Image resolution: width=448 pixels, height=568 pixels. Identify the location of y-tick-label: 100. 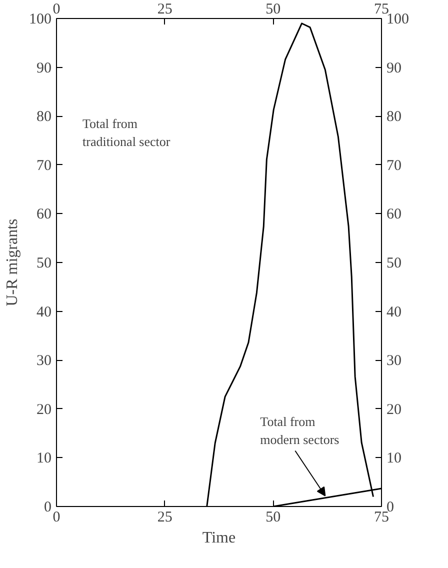
(40, 20).